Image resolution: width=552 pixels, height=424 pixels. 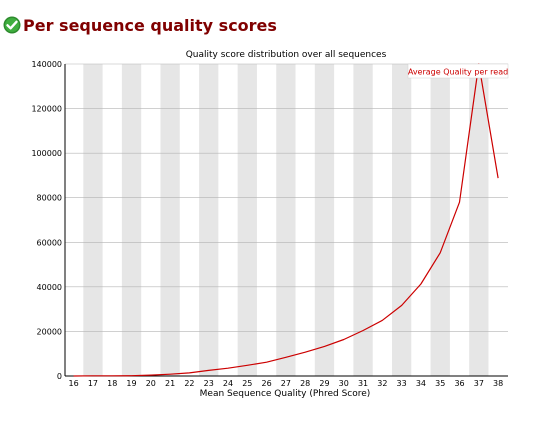 I want to click on x-tick-label: 36, so click(x=459, y=383).